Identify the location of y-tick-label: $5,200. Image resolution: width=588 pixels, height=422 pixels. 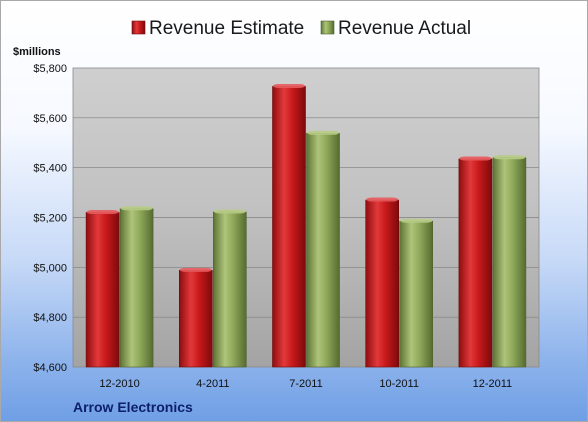
(50, 219).